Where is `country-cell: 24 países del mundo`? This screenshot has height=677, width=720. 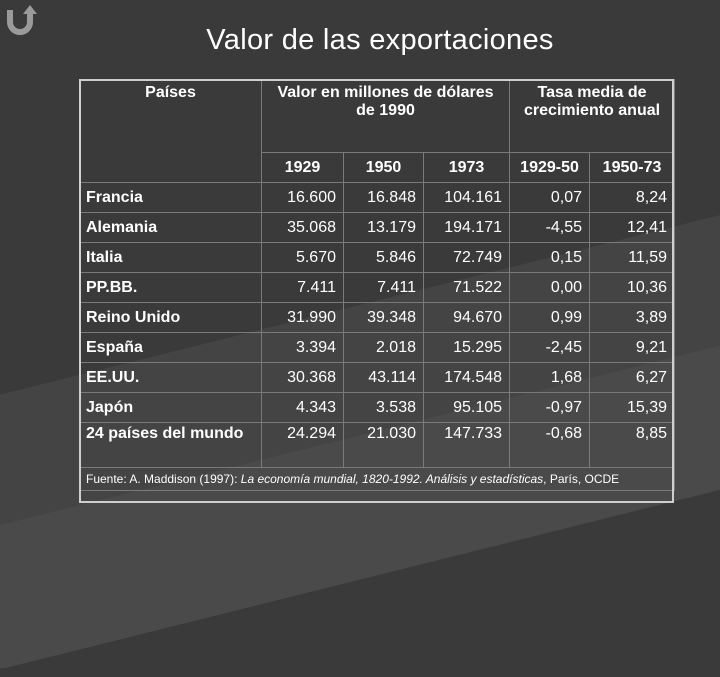
country-cell: 24 países del mundo is located at coordinates (170, 445).